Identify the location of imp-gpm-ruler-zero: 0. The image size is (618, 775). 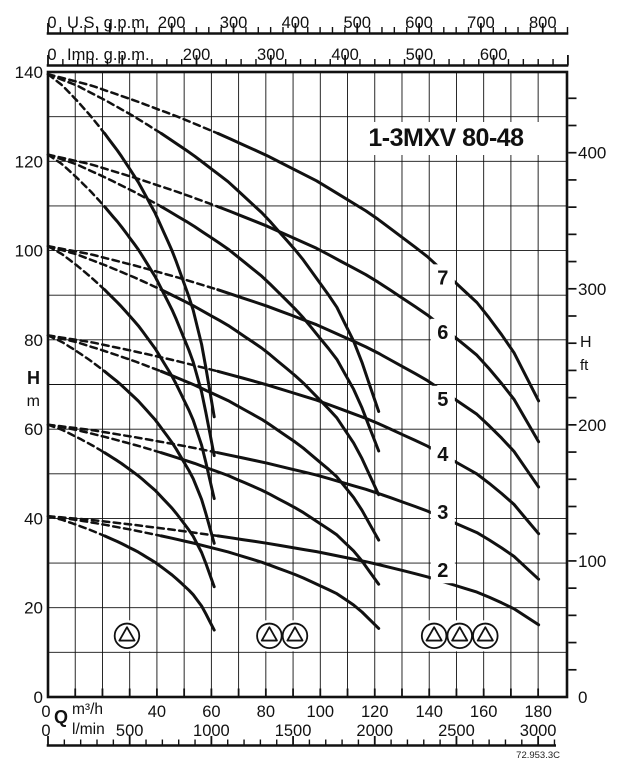
(51, 55).